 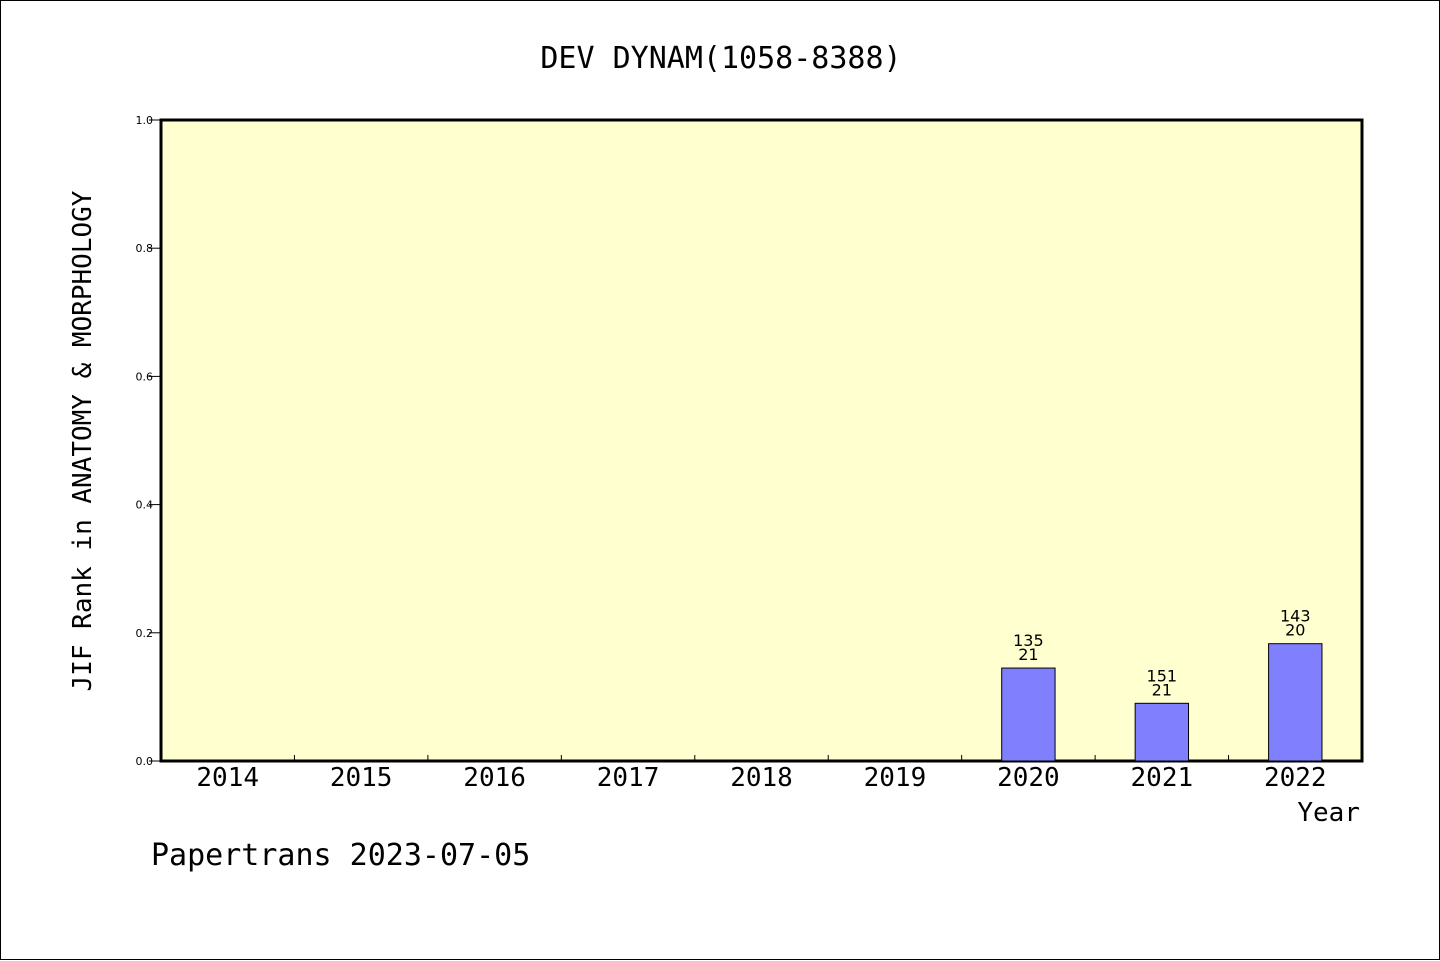 I want to click on y-tick-label: 1.0, so click(x=145, y=120).